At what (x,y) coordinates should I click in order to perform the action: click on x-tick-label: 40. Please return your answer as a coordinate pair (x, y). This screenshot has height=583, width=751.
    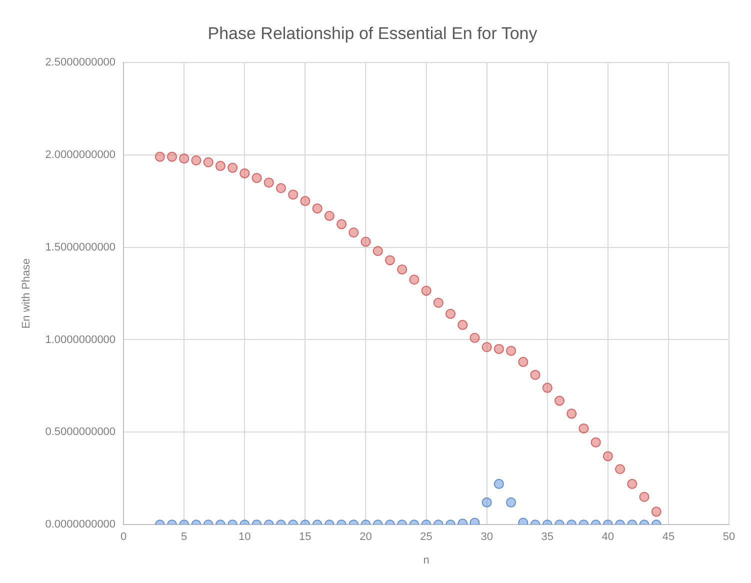
    Looking at the image, I should click on (608, 537).